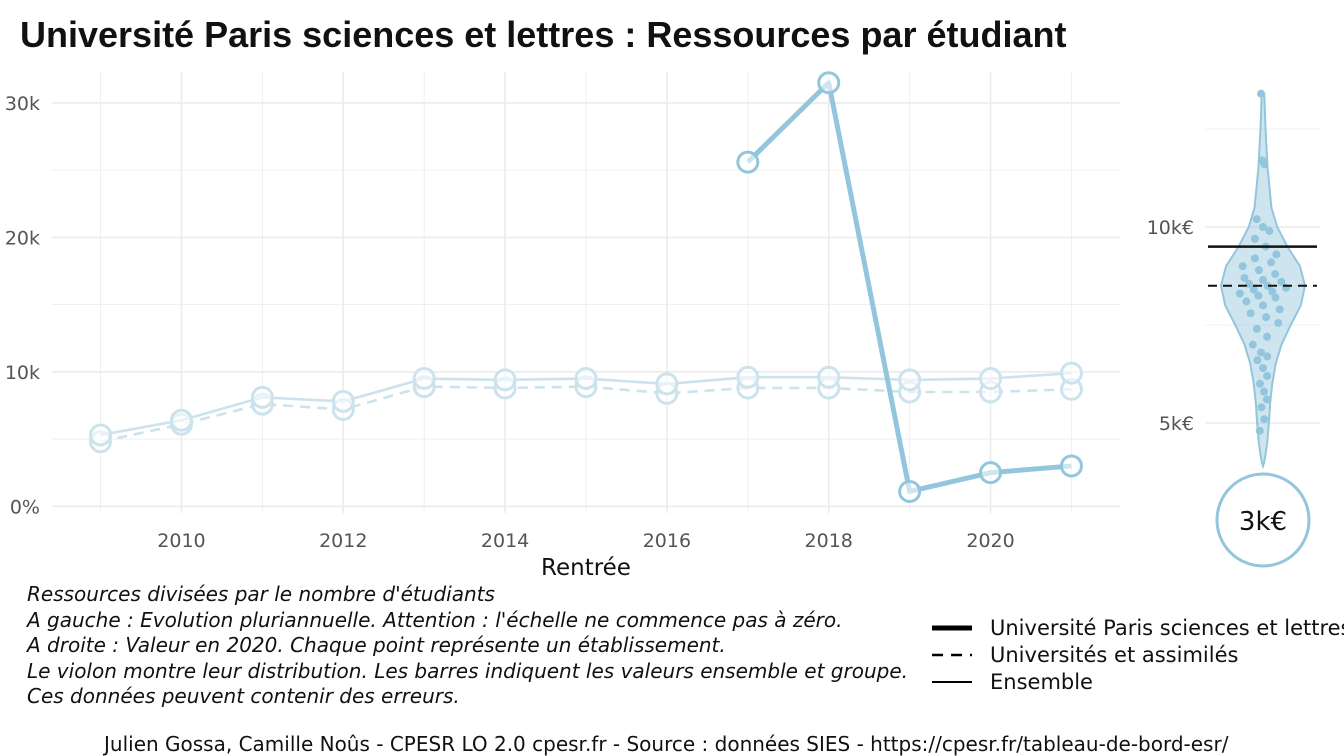 The image size is (1344, 756). I want to click on legend-item: Ensemble, so click(1138, 681).